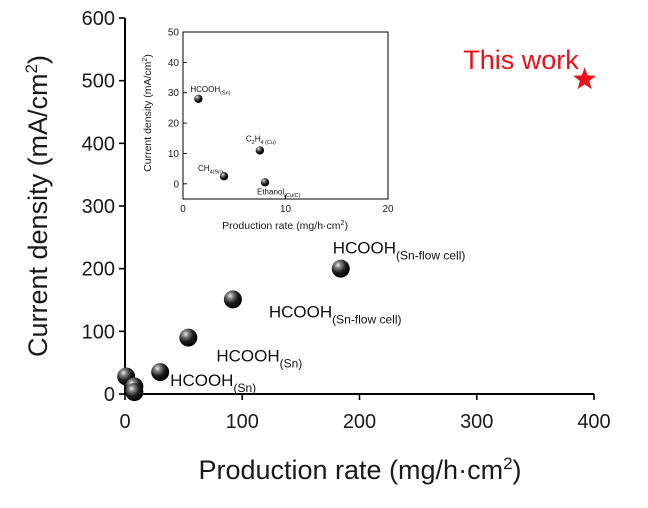 The width and height of the screenshot is (648, 508). I want to click on highlight-group, so click(584, 78).